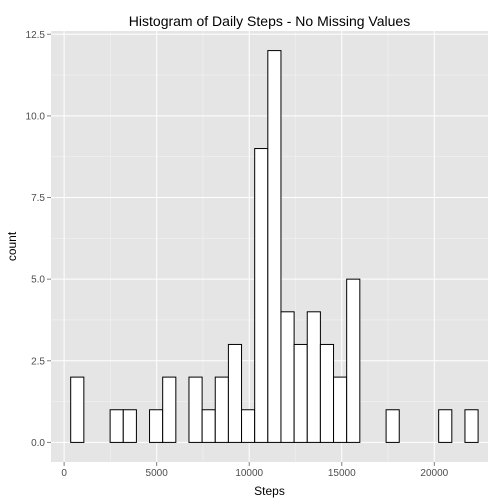  Describe the element at coordinates (38, 361) in the screenshot. I see `y-tick-label: 2.5` at that location.